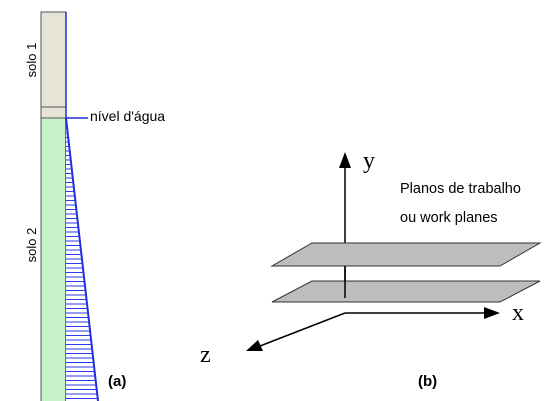 Image resolution: width=548 pixels, height=401 pixels. Describe the element at coordinates (127, 116) in the screenshot. I see `water-level-label: nível d'água` at that location.